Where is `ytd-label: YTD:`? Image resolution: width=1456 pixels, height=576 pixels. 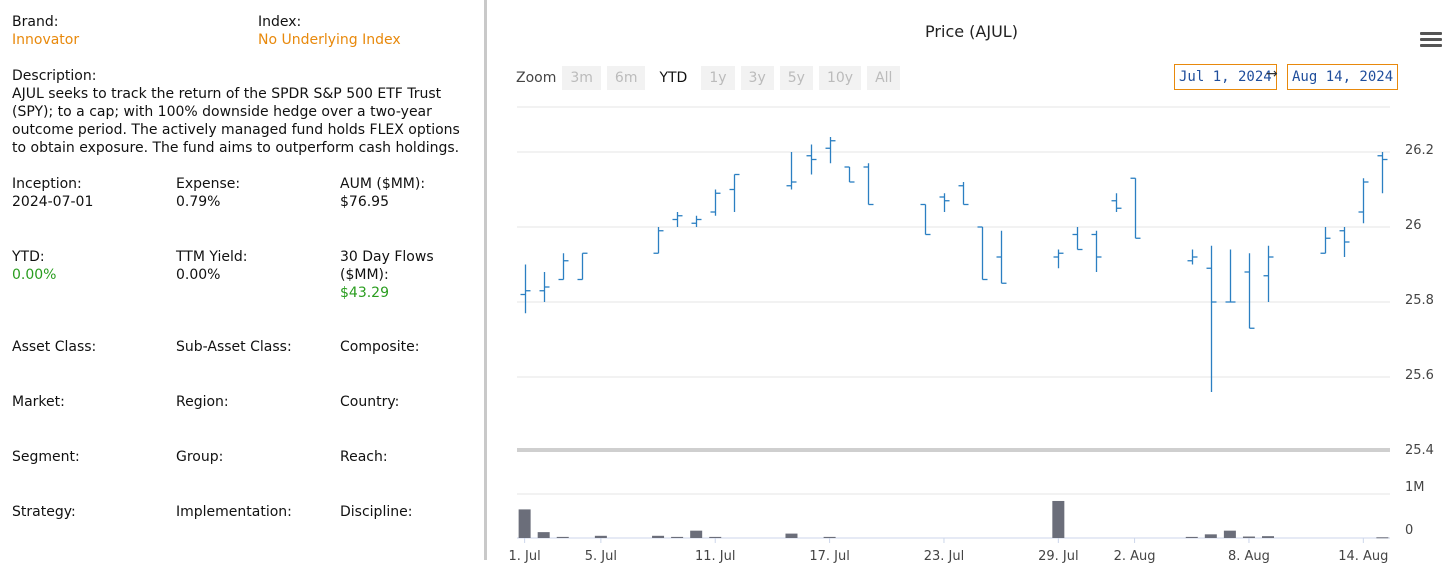 ytd-label: YTD: is located at coordinates (28, 257).